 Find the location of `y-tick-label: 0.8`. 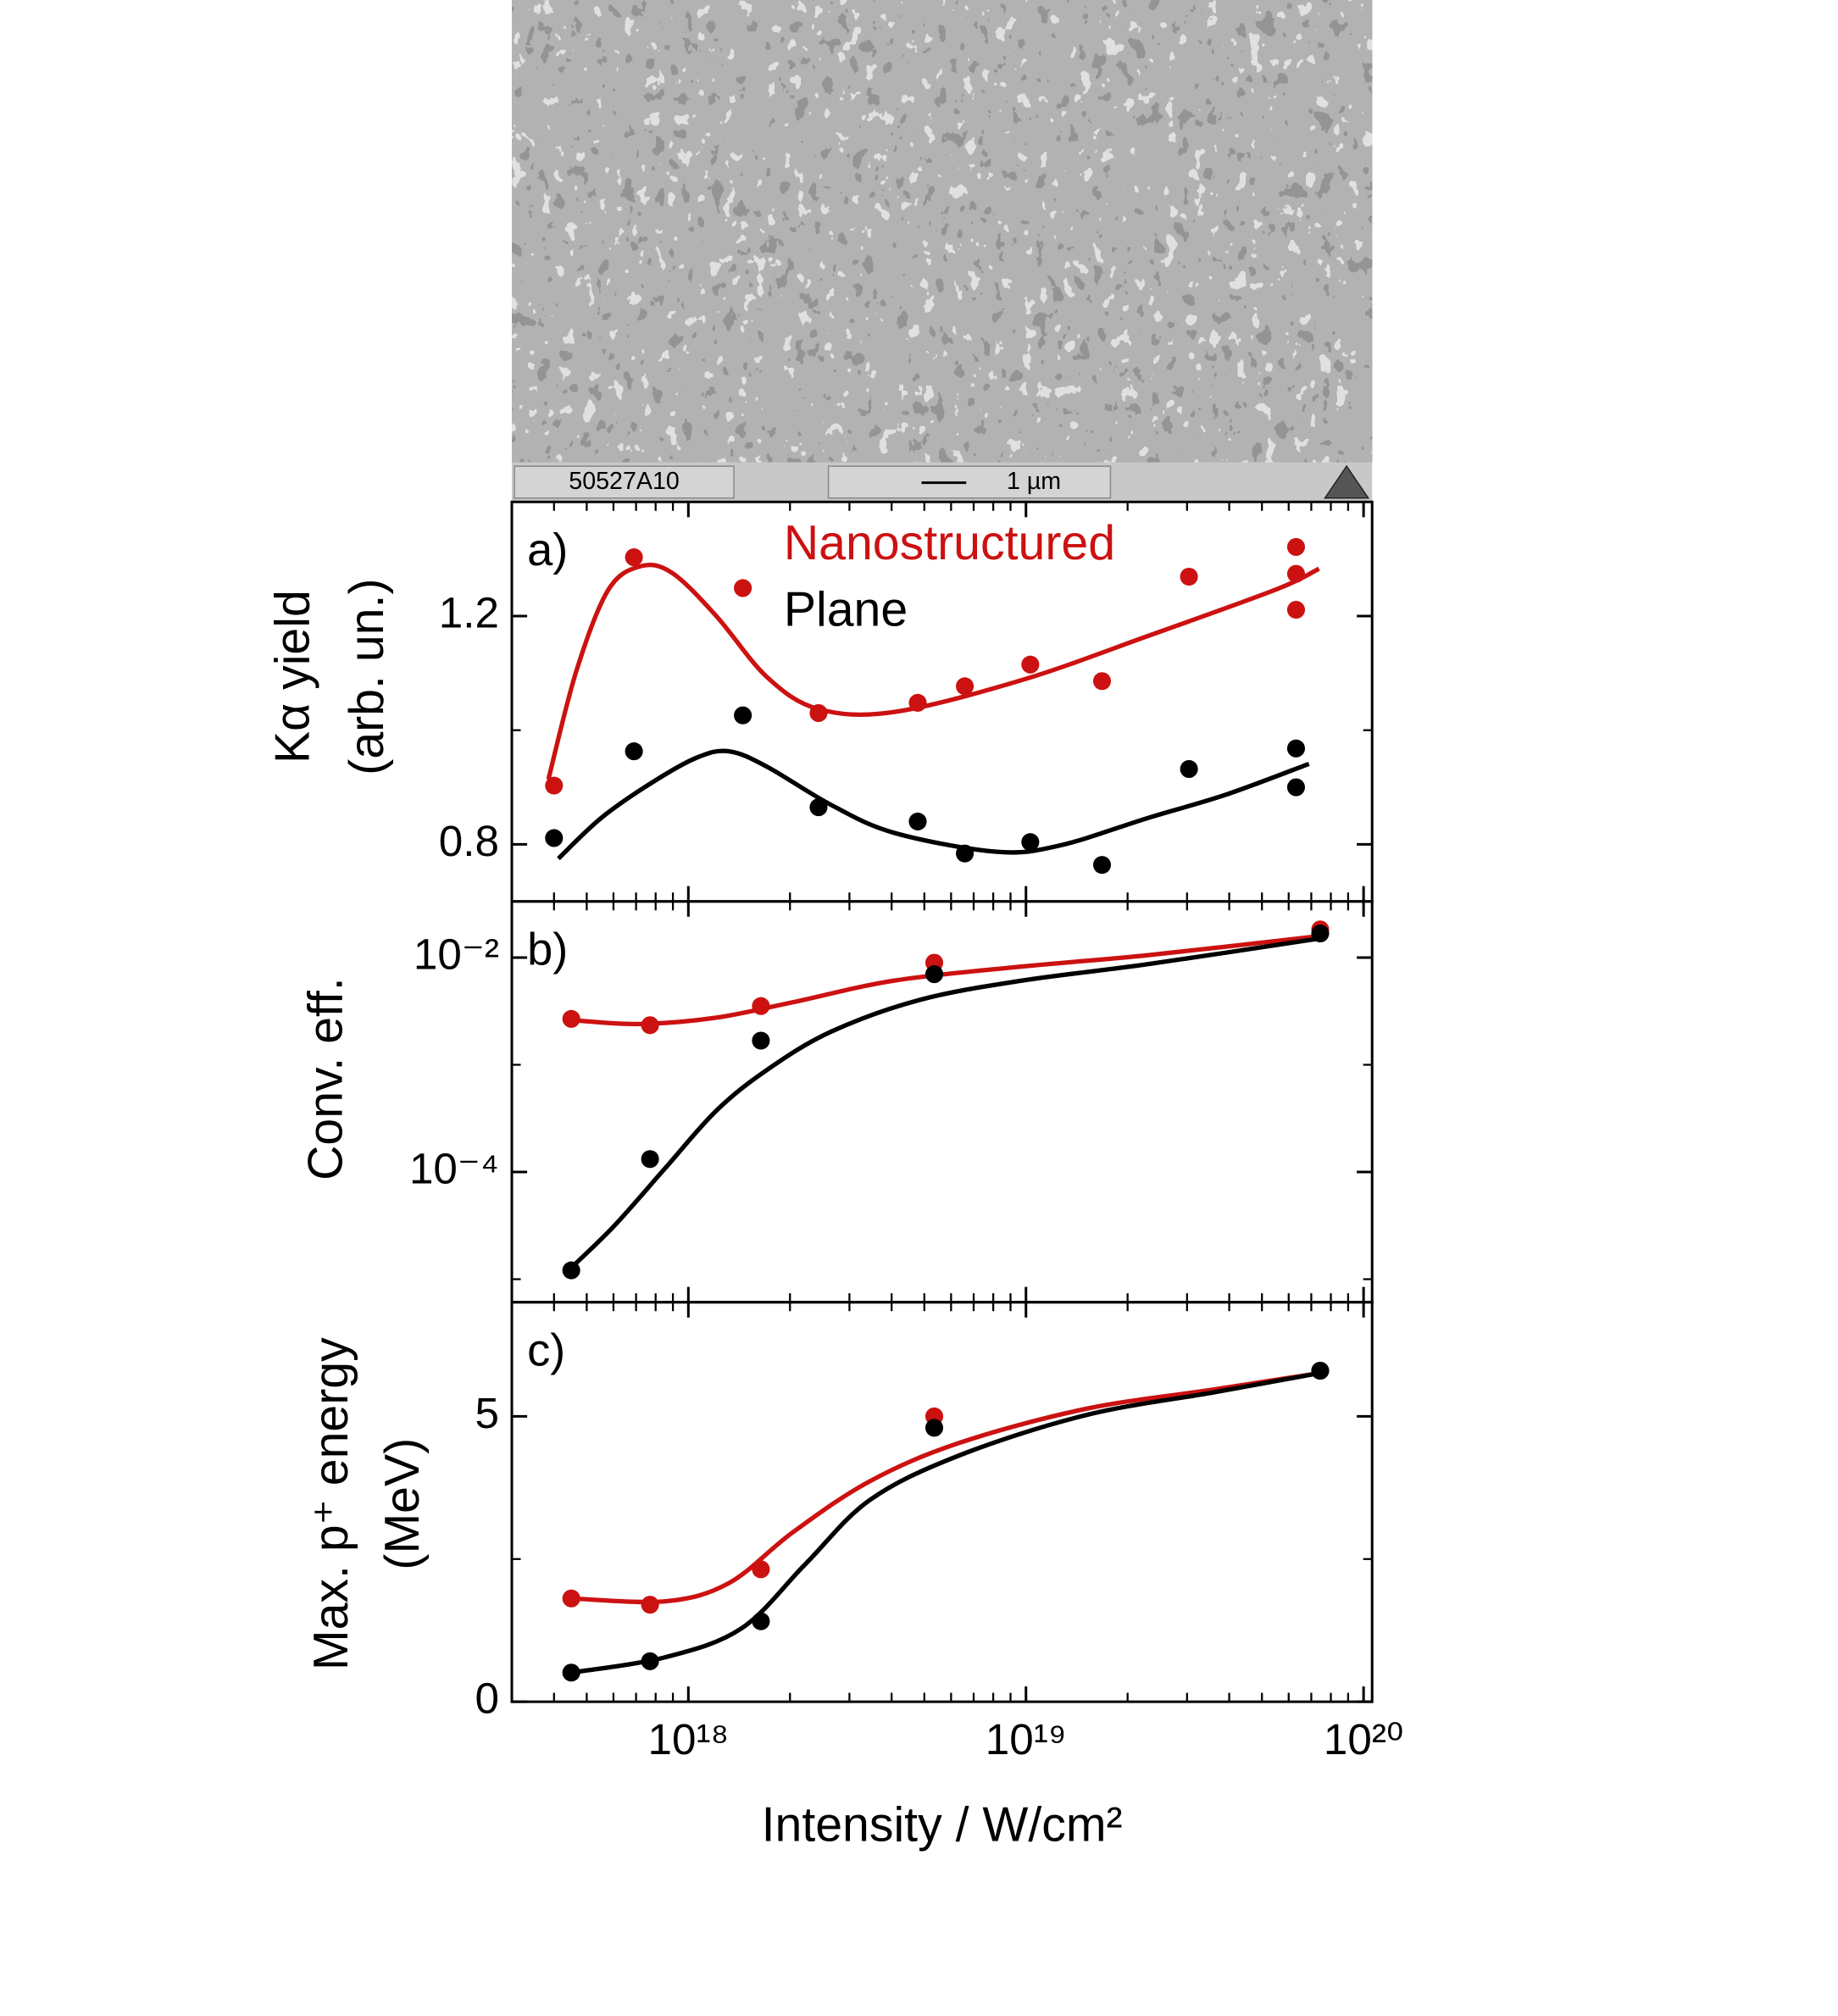

y-tick-label: 0.8 is located at coordinates (469, 841).